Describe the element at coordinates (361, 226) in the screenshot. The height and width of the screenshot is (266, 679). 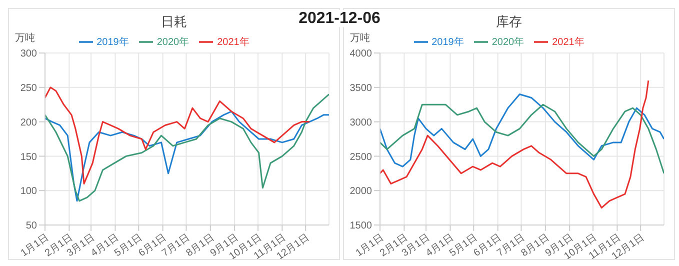
I see `y-tick-label: 1500` at that location.